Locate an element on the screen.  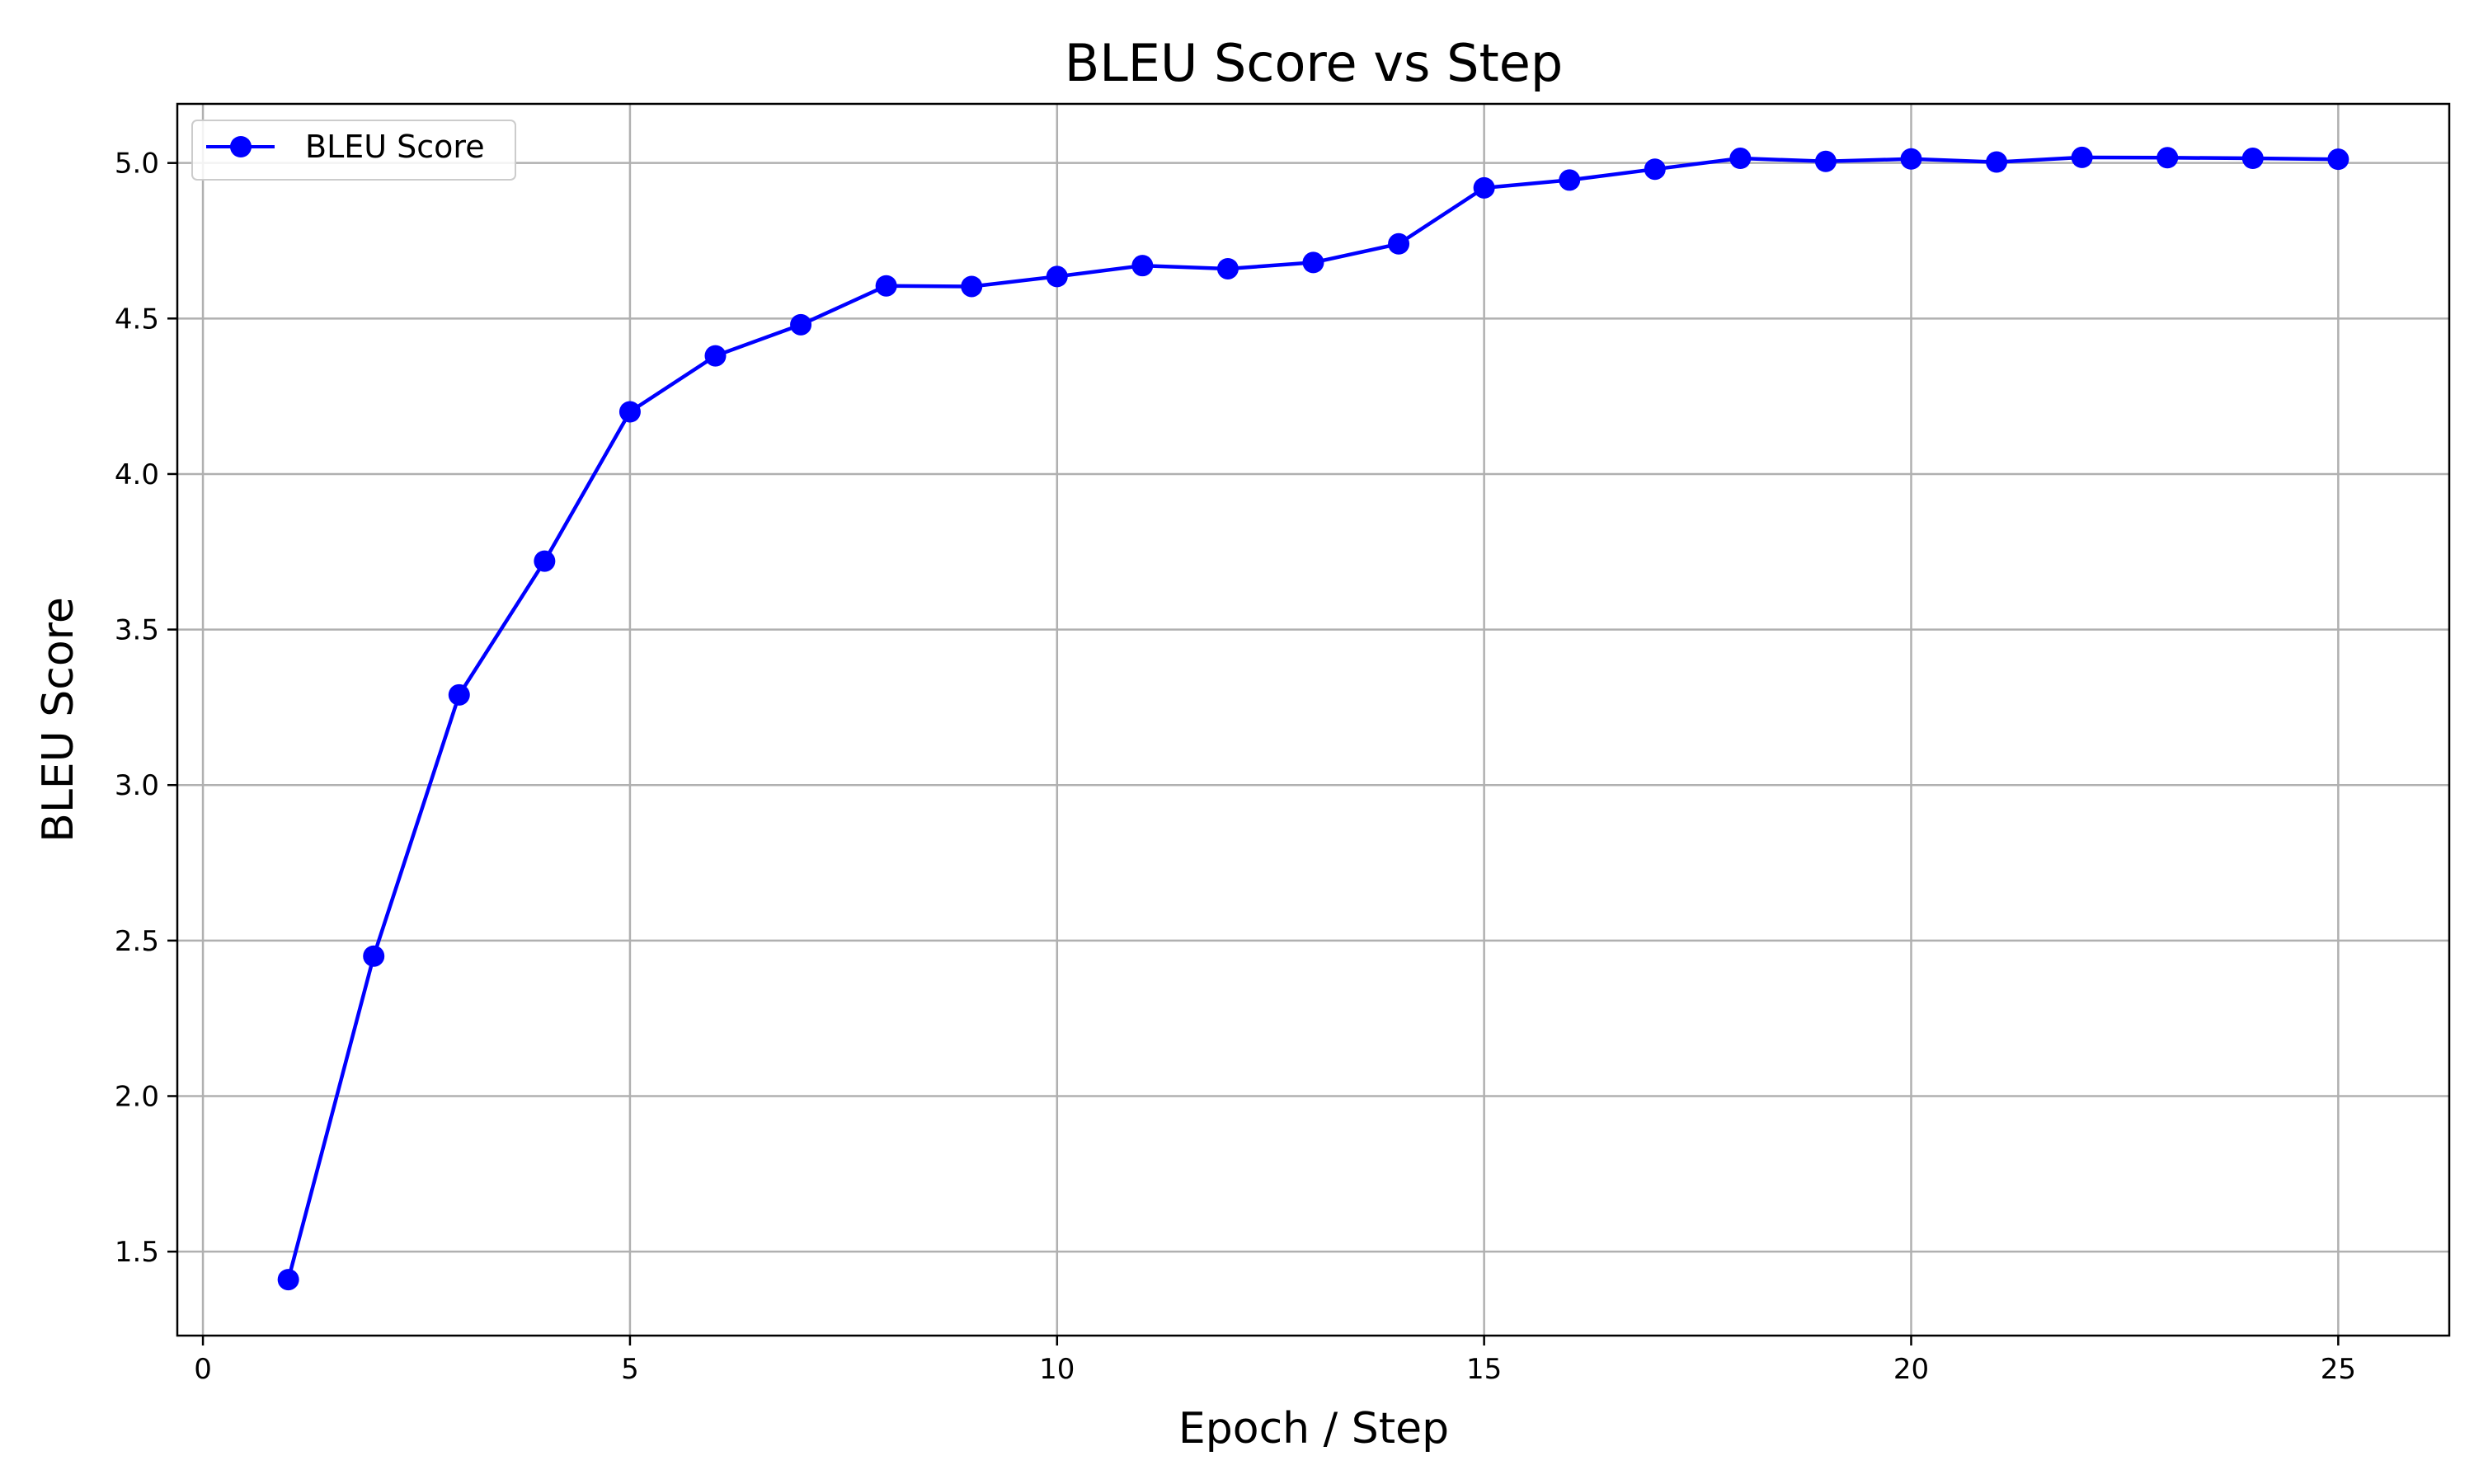
y-tick-label: 2.0 is located at coordinates (137, 1097).